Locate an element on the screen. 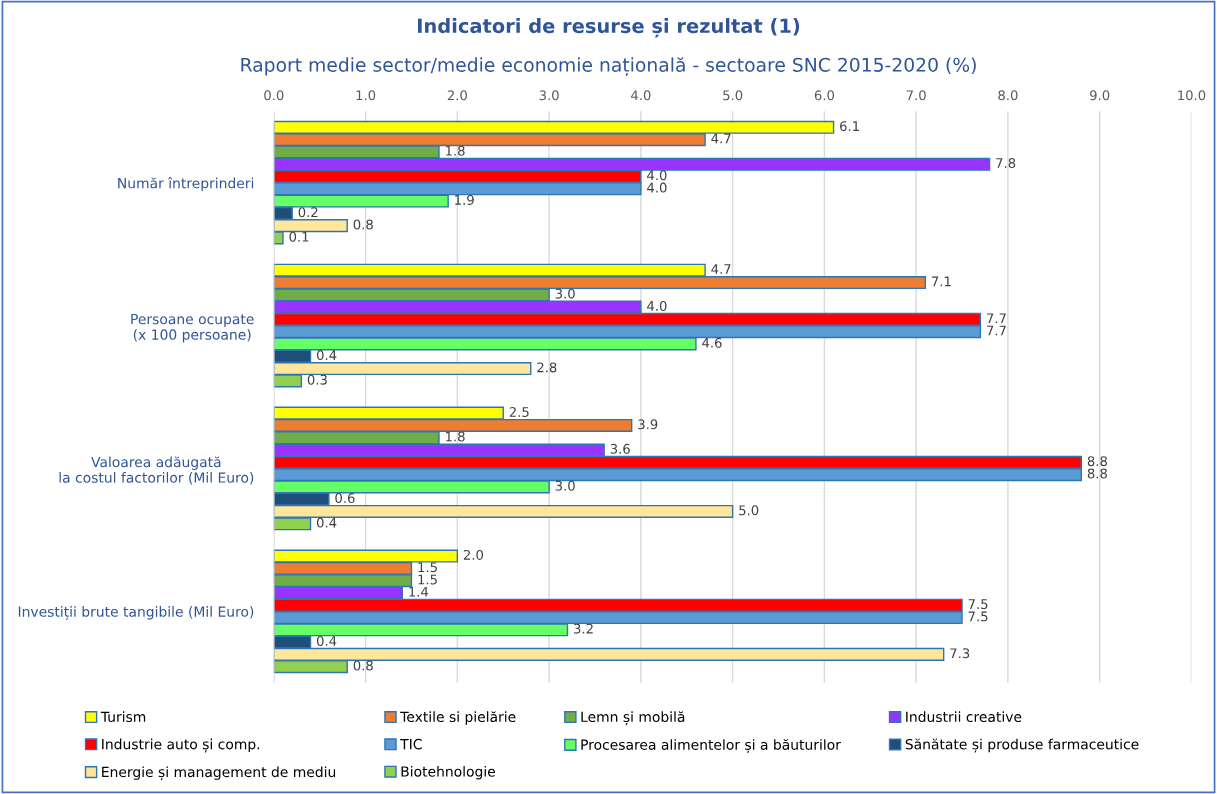 This screenshot has height=794, width=1217. data-label: 3.2 is located at coordinates (583, 628).